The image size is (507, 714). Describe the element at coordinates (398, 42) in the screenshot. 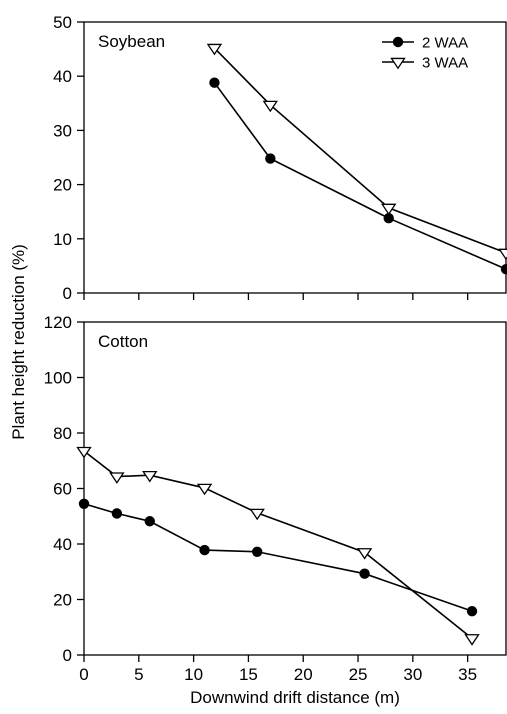

I see `legend-marker-circle` at that location.